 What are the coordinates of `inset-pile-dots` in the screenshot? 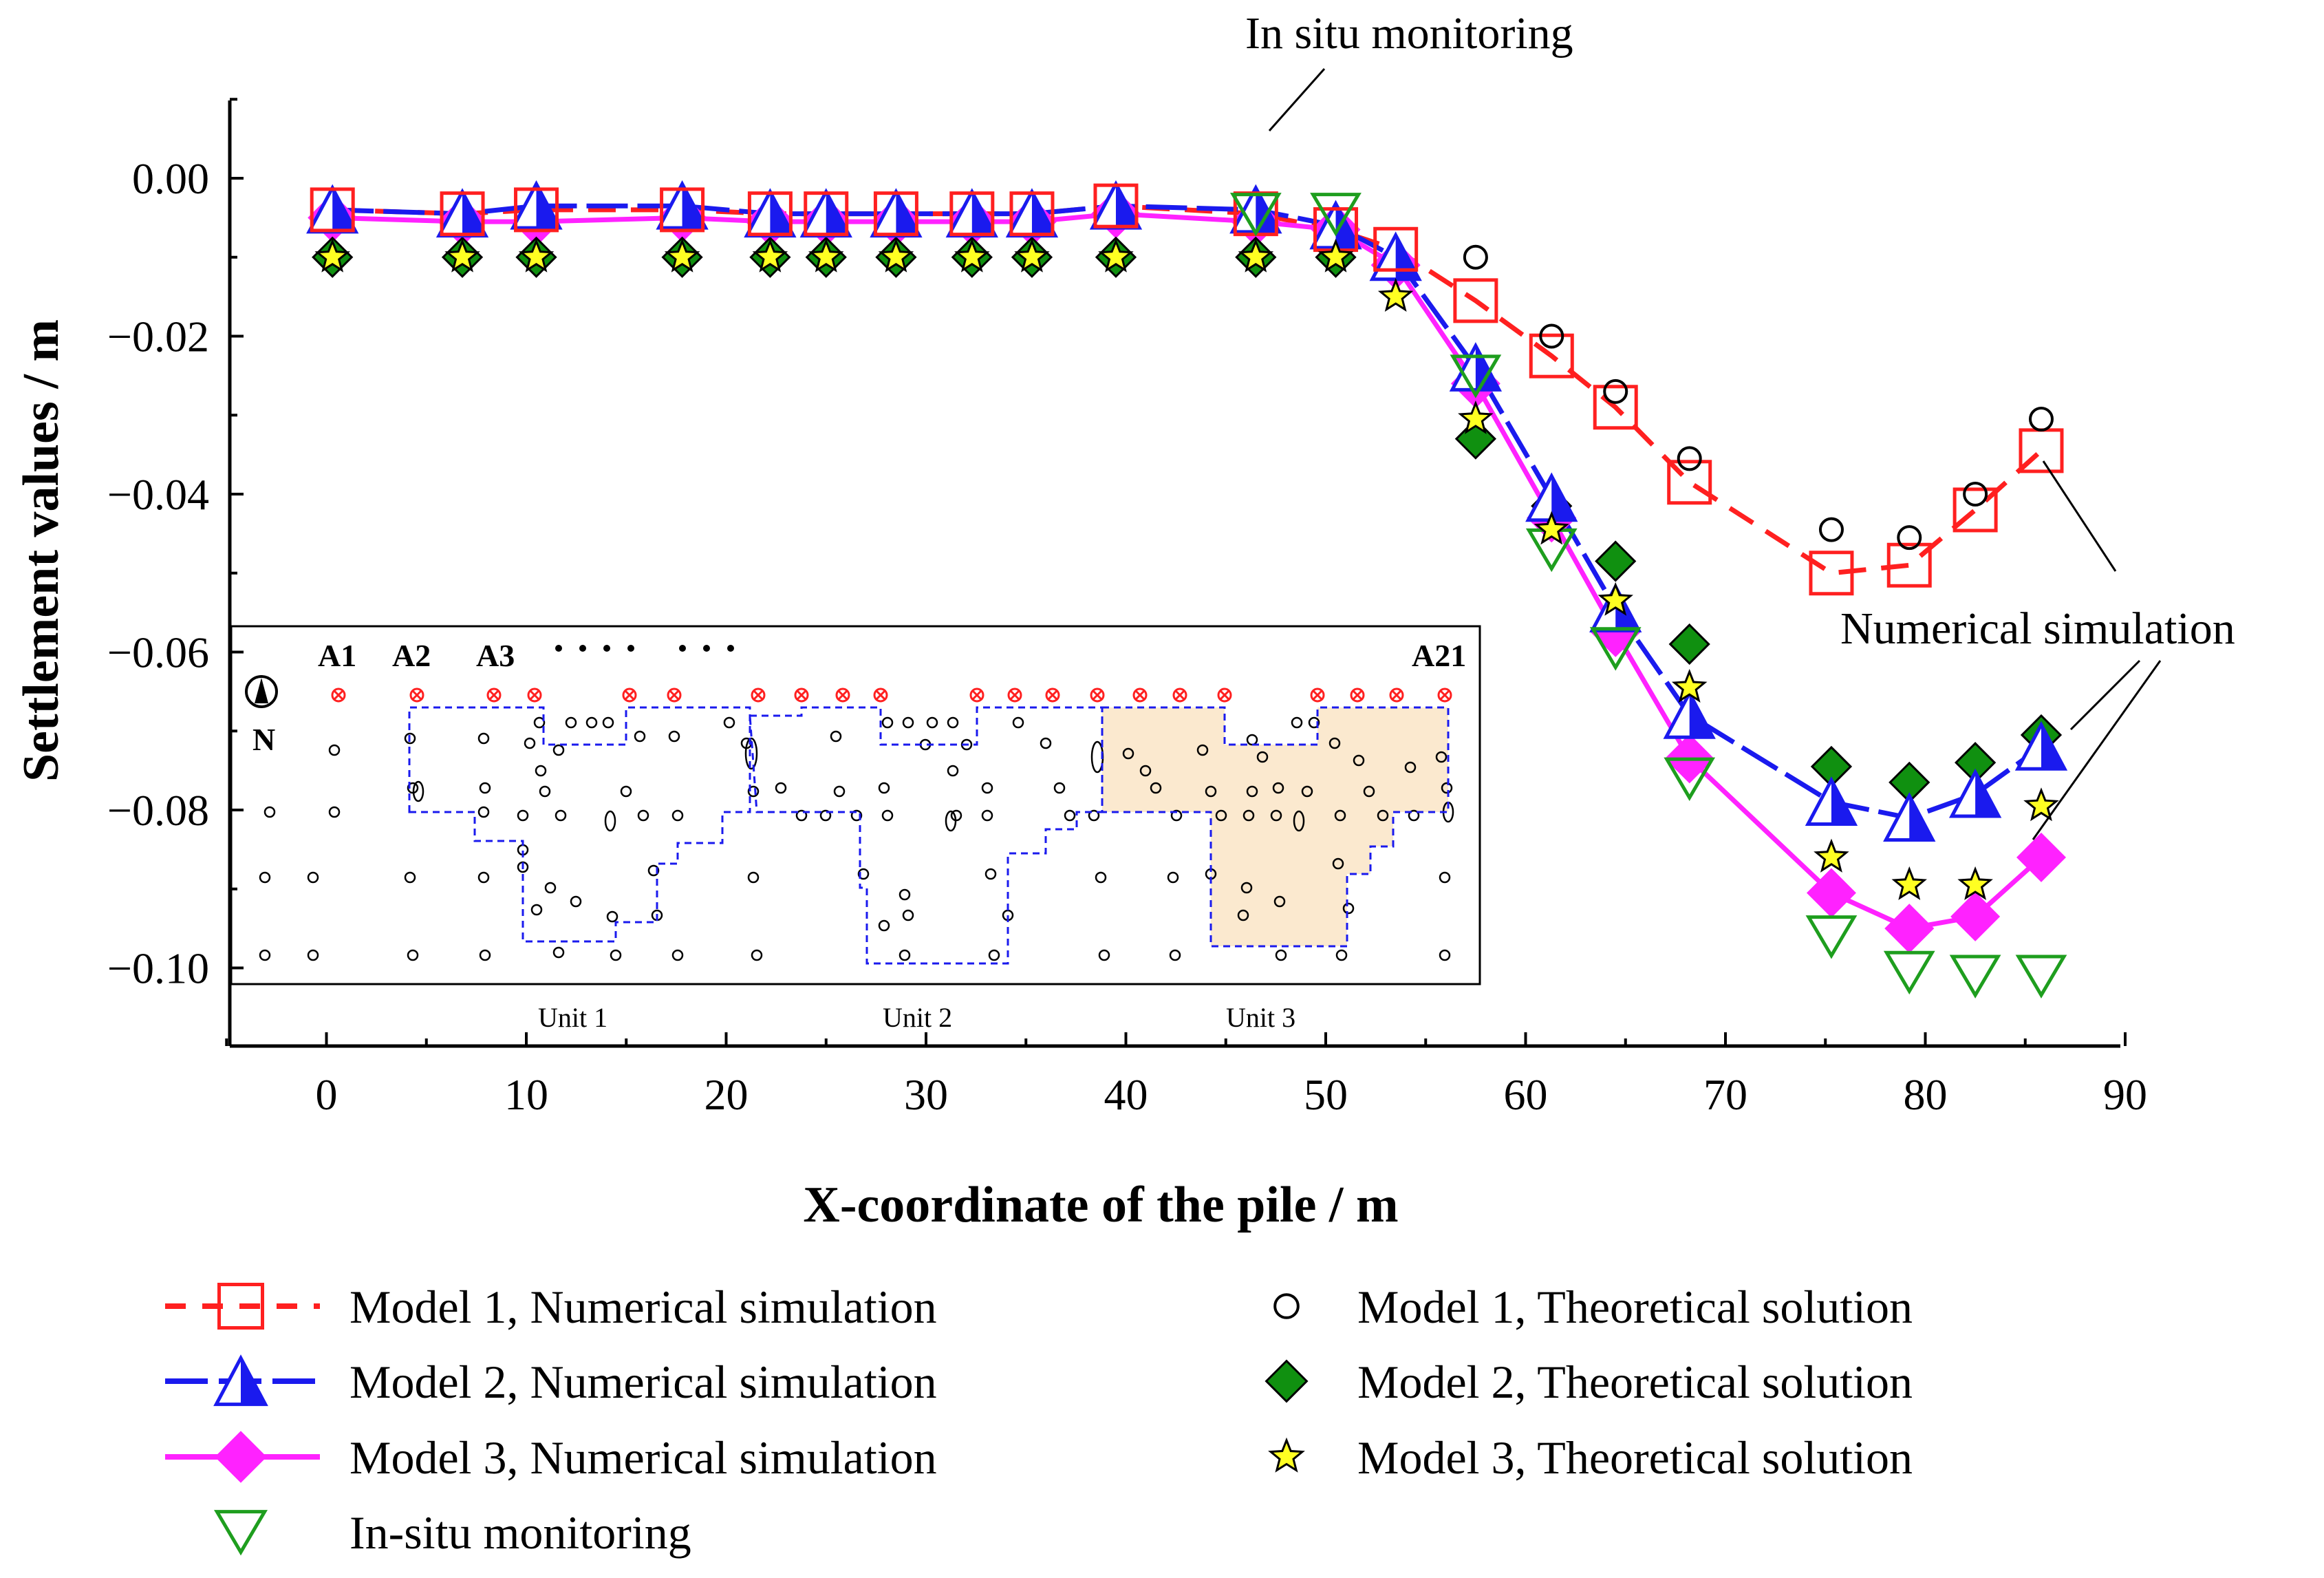 It's located at (856, 838).